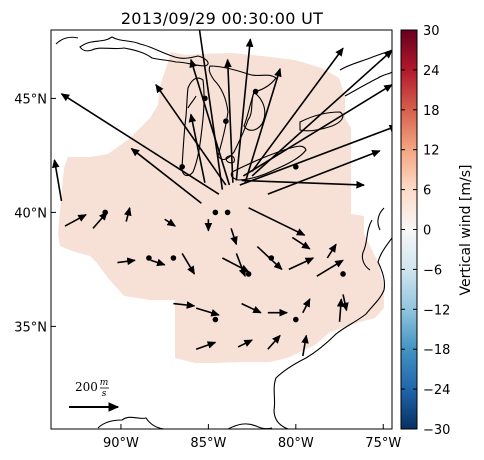 Image resolution: width=484 pixels, height=460 pixels. I want to click on colorbar-tick-label: 12, so click(431, 151).